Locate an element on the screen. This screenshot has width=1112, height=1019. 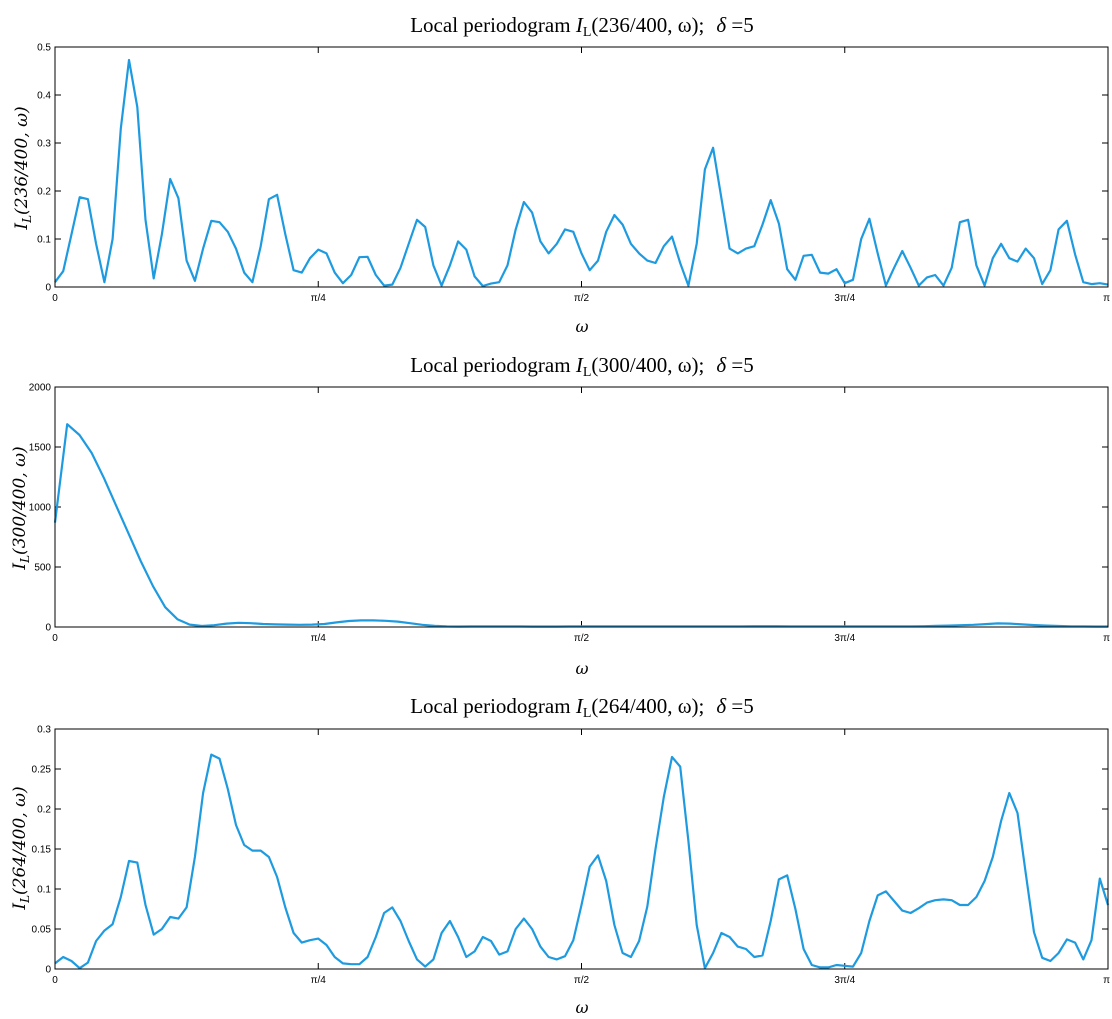
panel-2-xtick-label: π/2 is located at coordinates (582, 638).